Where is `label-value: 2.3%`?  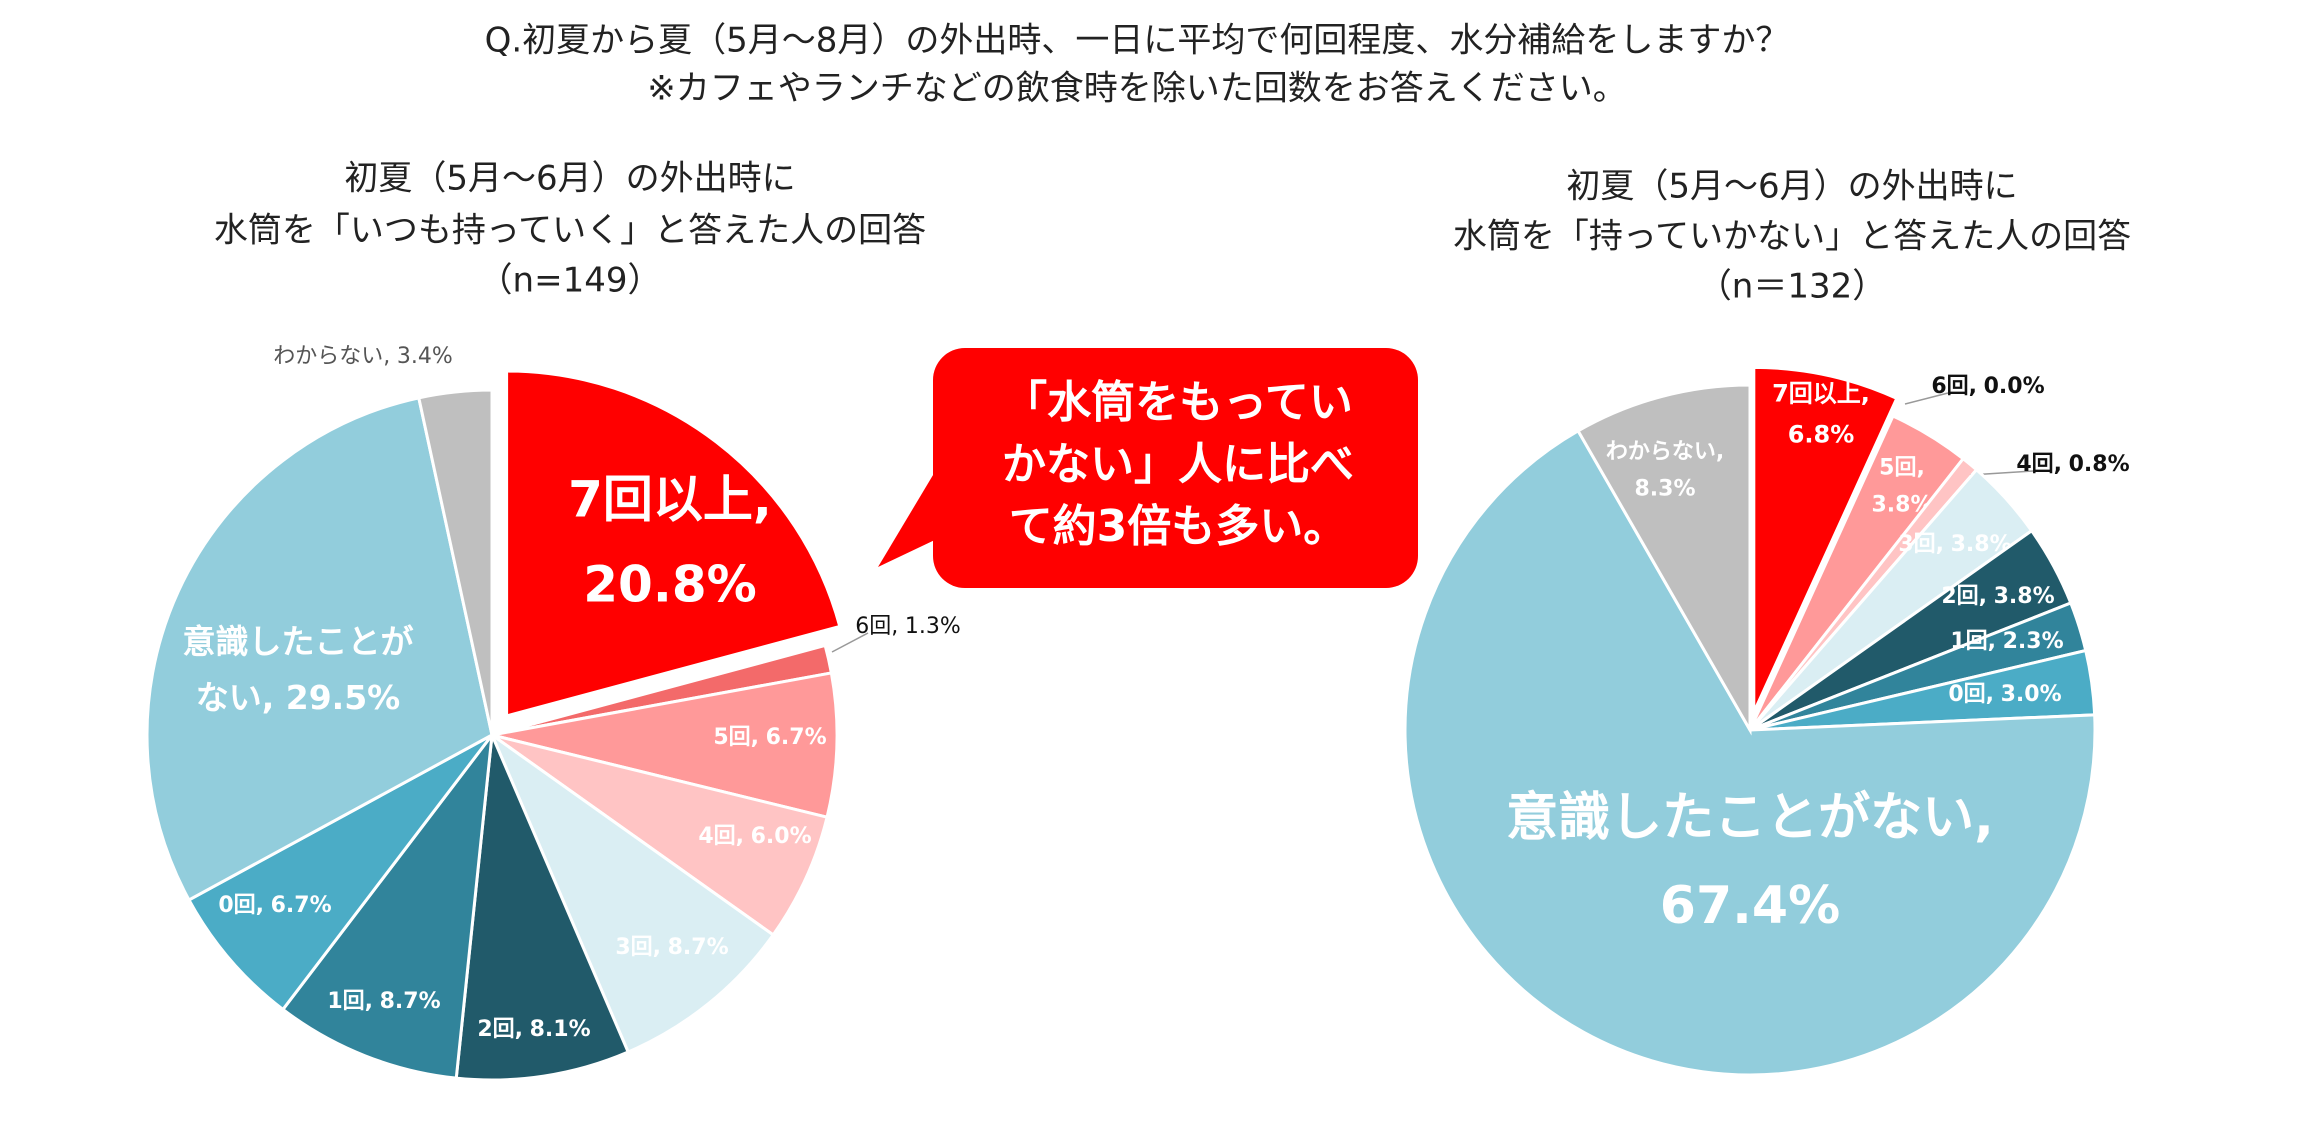 label-value: 2.3% is located at coordinates (2033, 641).